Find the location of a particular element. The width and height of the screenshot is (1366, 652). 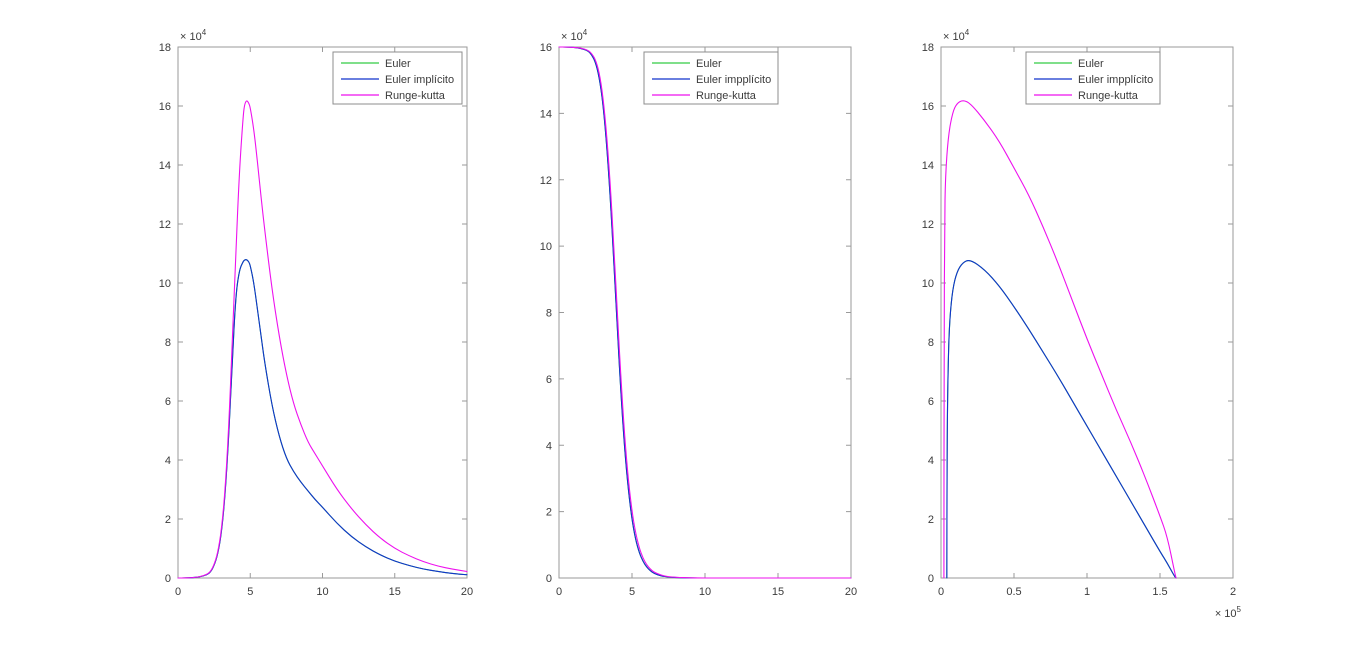

curve-runge-kutta is located at coordinates (1060, 339).